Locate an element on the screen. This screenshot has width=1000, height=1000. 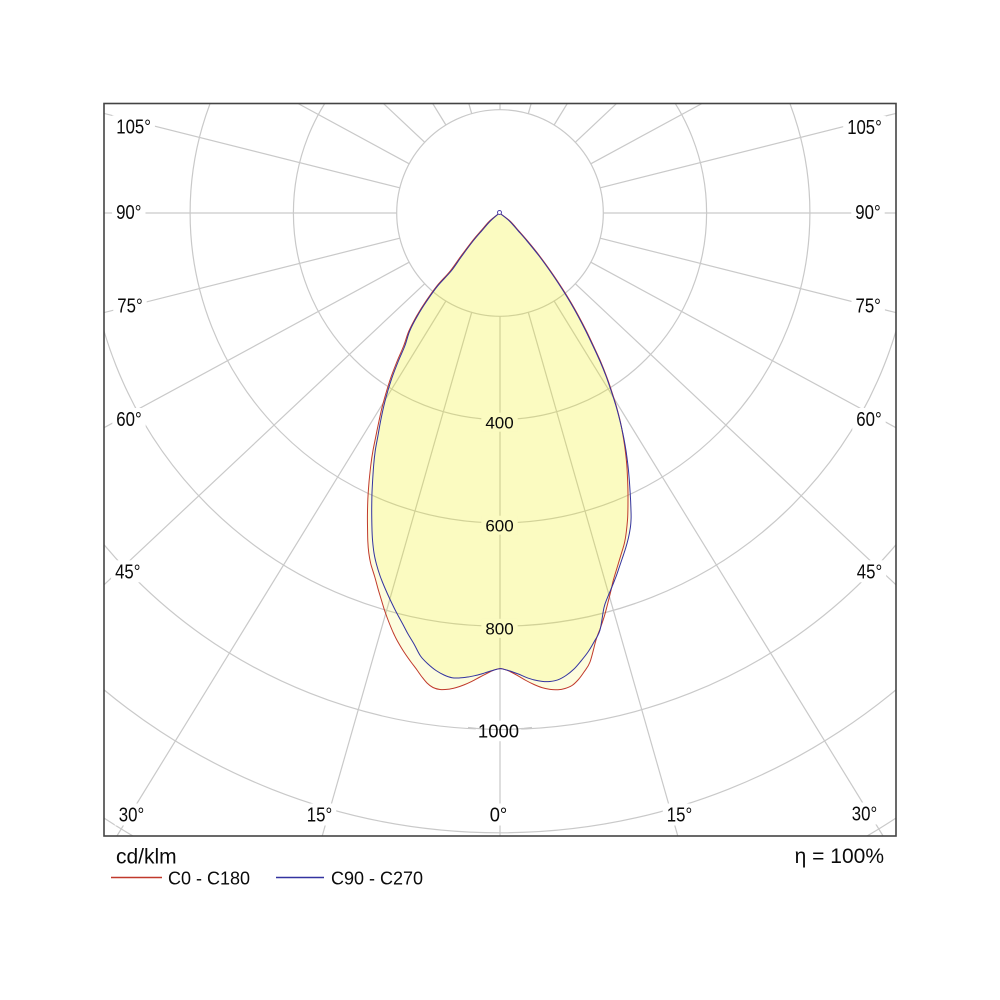
svg-text: 800 is located at coordinates (499, 628).